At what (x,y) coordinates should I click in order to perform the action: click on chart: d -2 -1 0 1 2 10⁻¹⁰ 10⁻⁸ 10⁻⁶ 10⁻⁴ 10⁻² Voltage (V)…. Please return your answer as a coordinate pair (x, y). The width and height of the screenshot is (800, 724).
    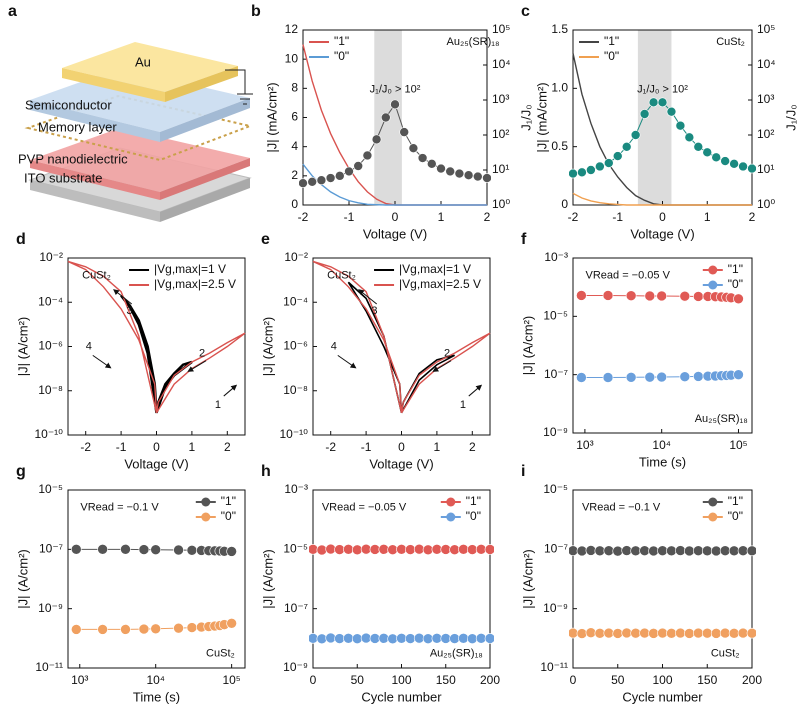
    Looking at the image, I should click on (130, 351).